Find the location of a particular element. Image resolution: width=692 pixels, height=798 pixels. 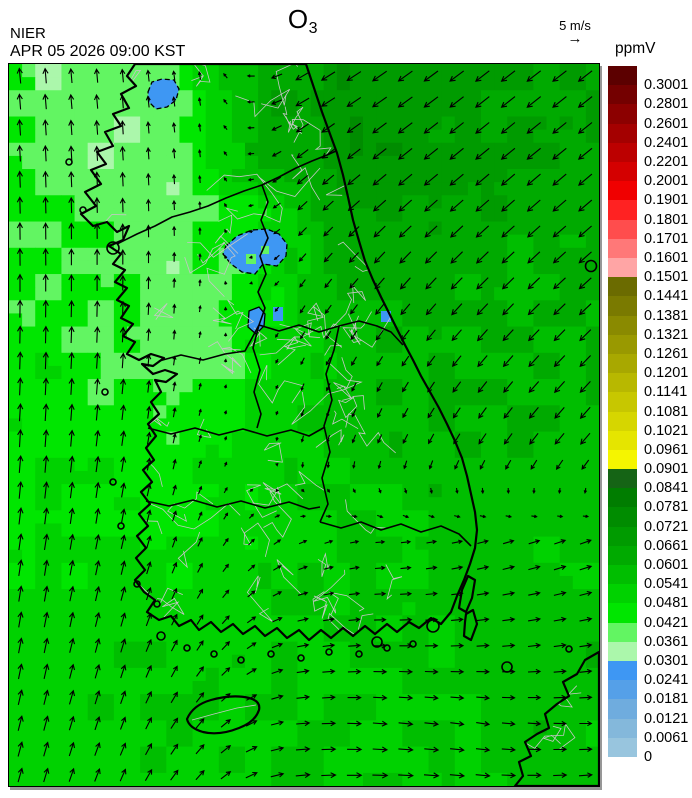

colorbar-tick-label: 0.2601 is located at coordinates (666, 123).